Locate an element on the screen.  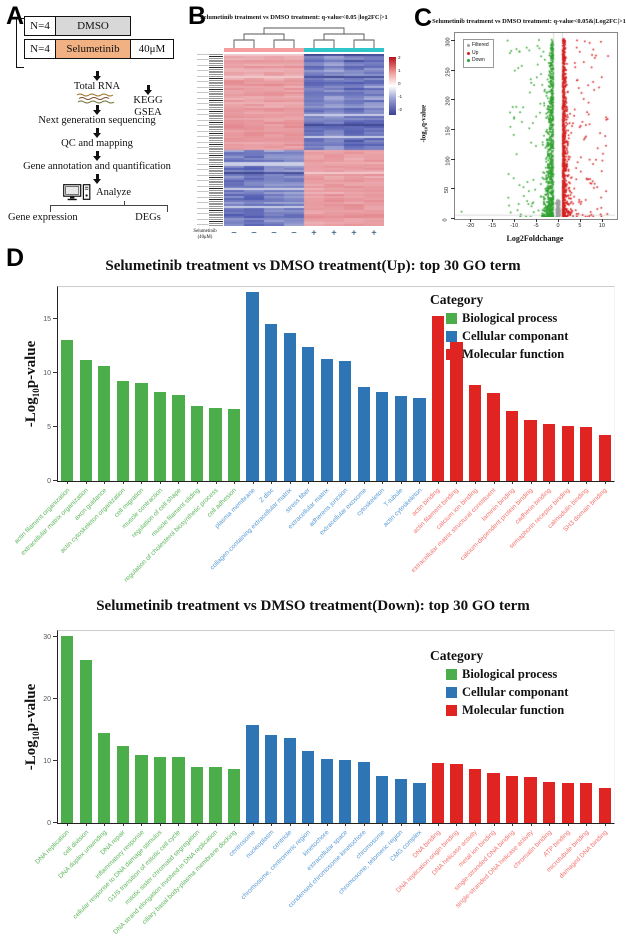
legend-entry: Cellular componant is located at coordinates (527, 336).